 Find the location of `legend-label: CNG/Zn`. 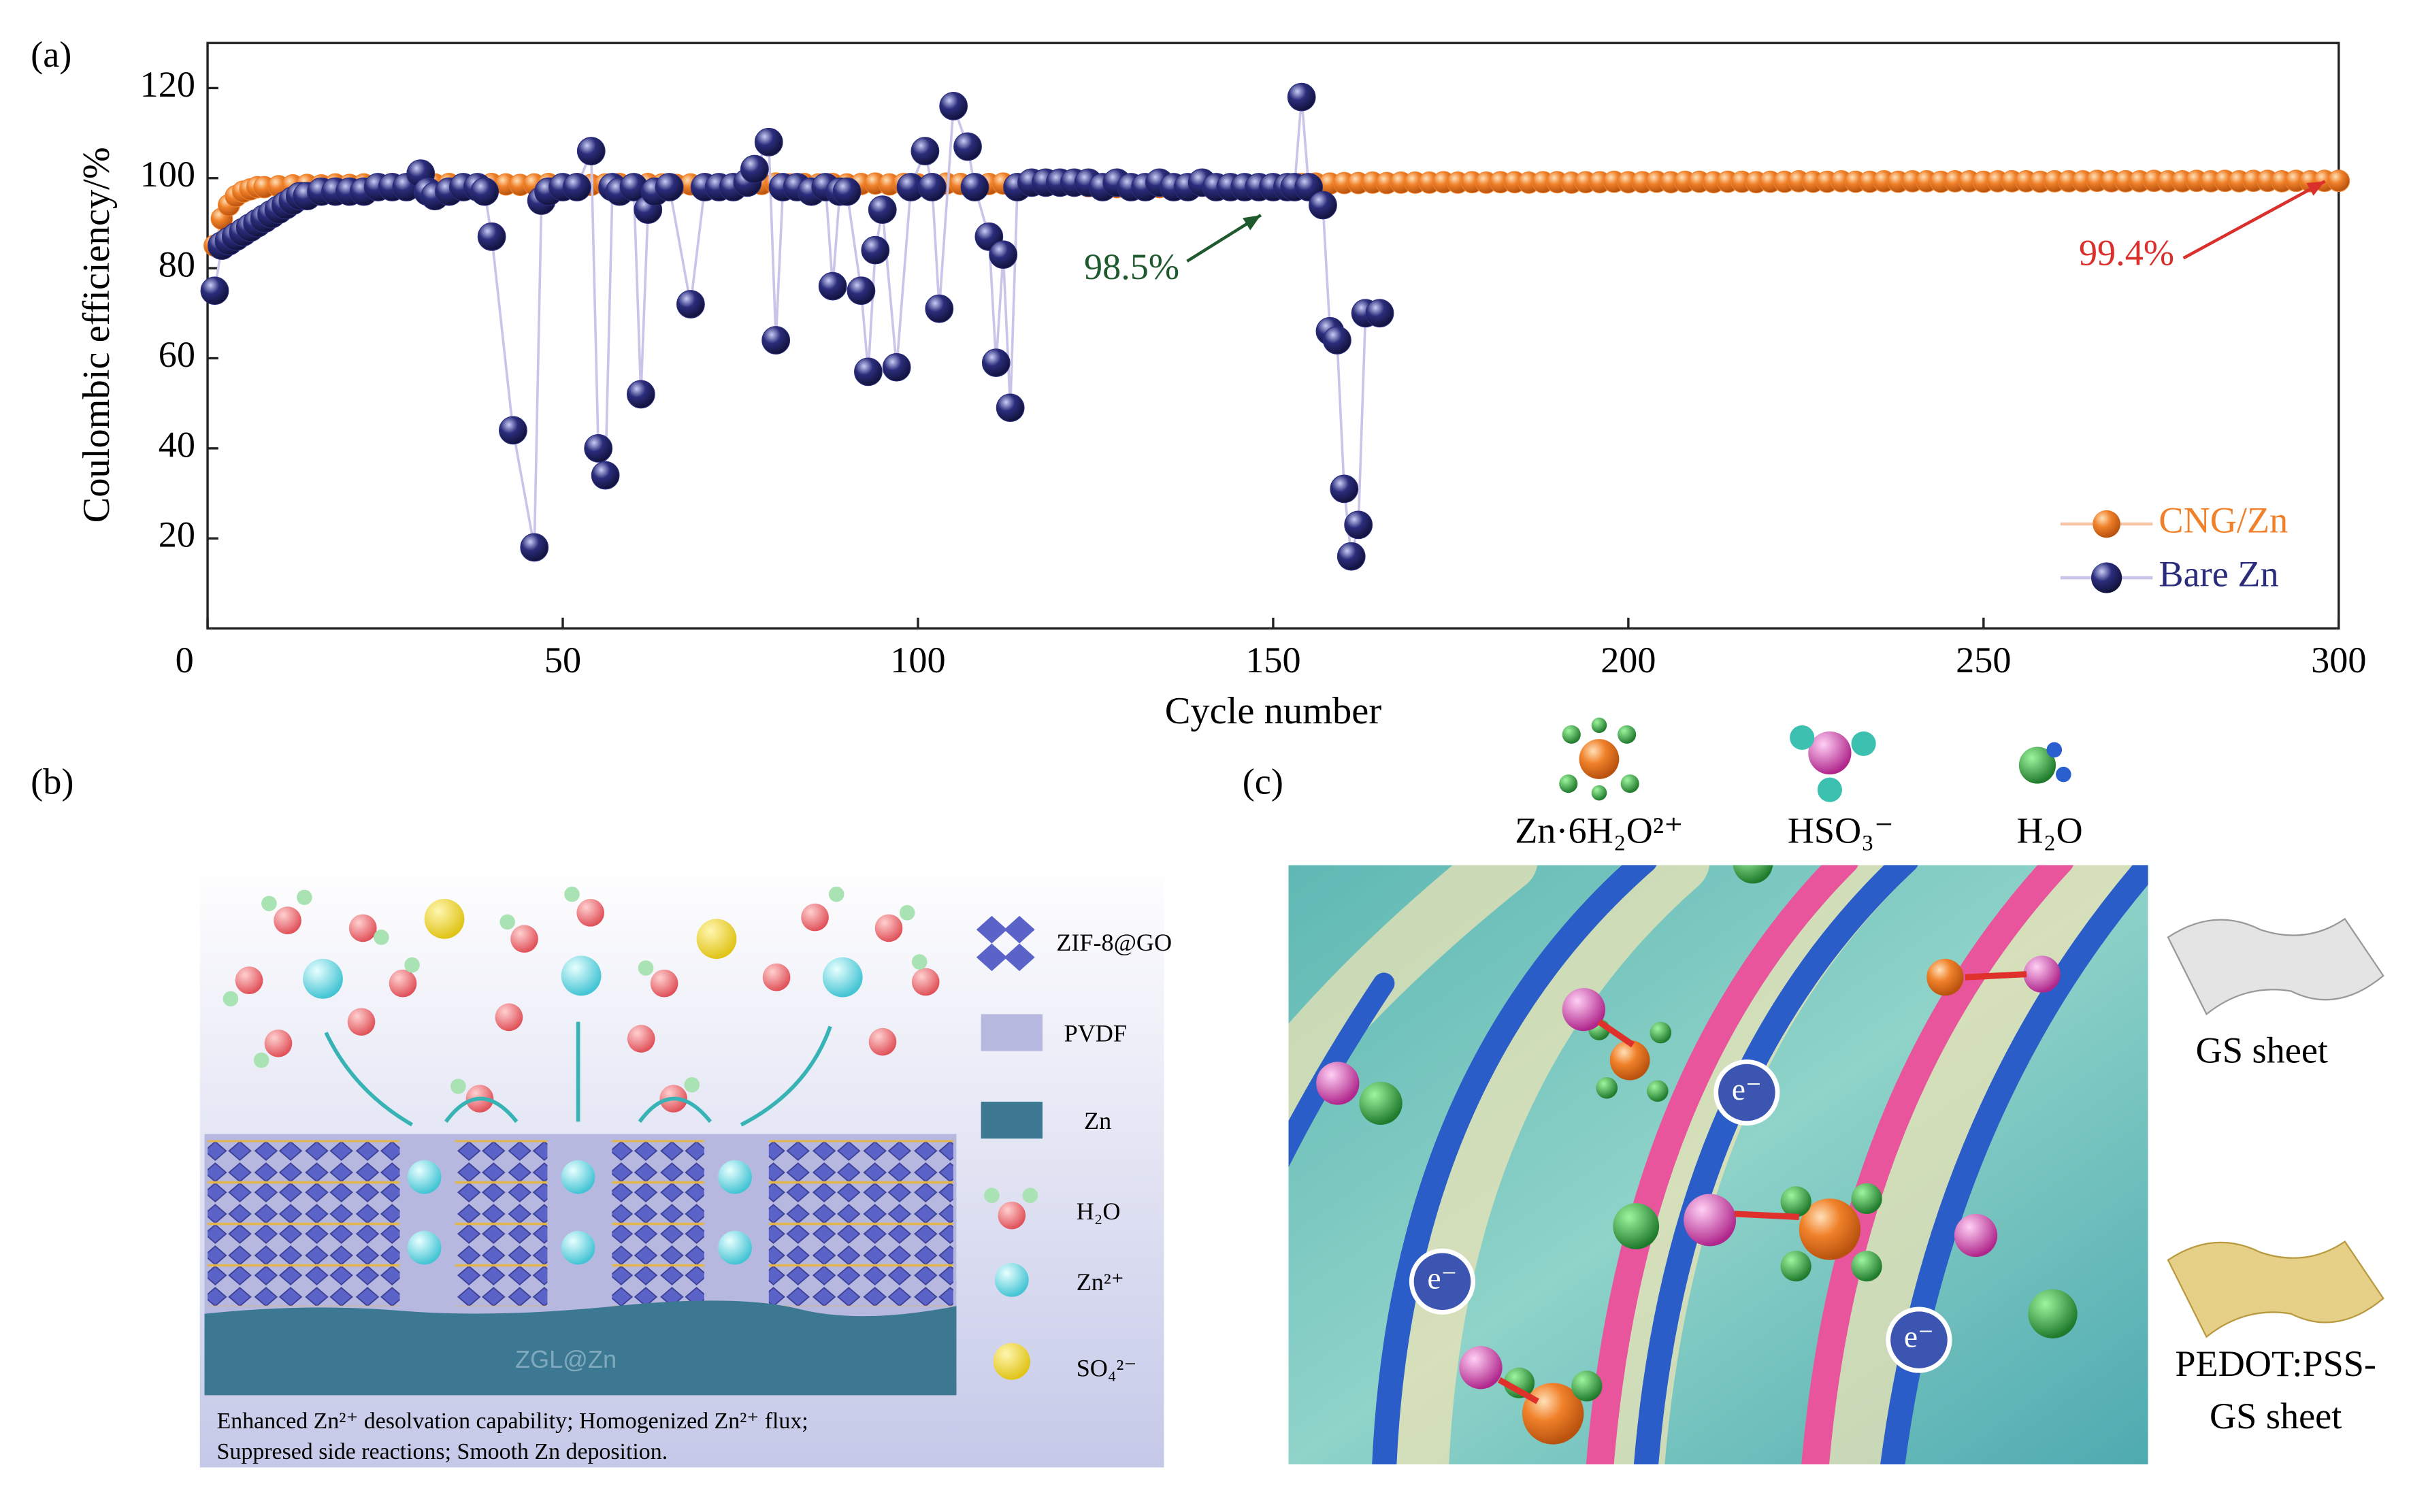

legend-label: CNG/Zn is located at coordinates (2223, 519).